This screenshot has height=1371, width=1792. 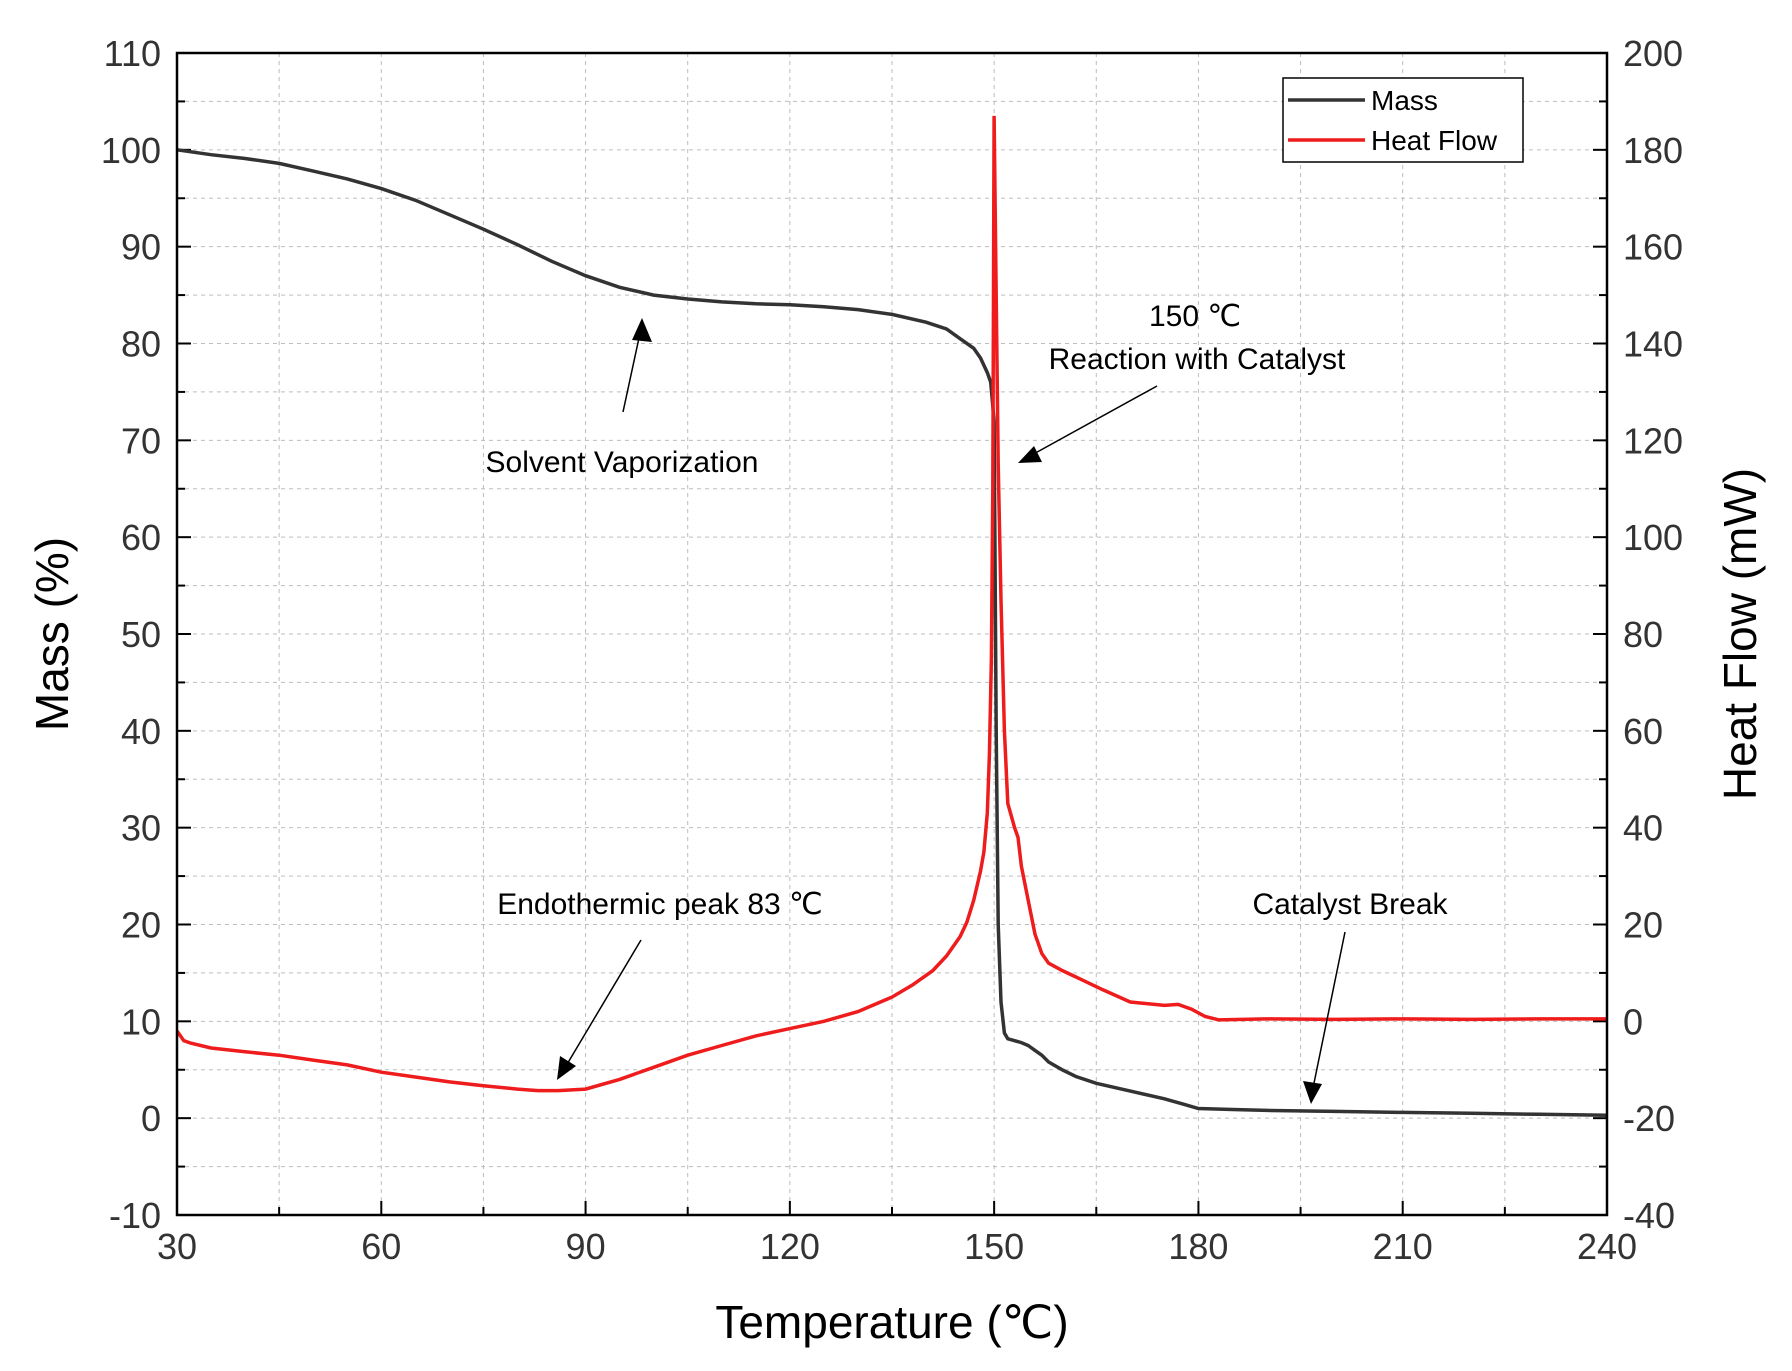 I want to click on x-tick-label: 210, so click(x=1403, y=1246).